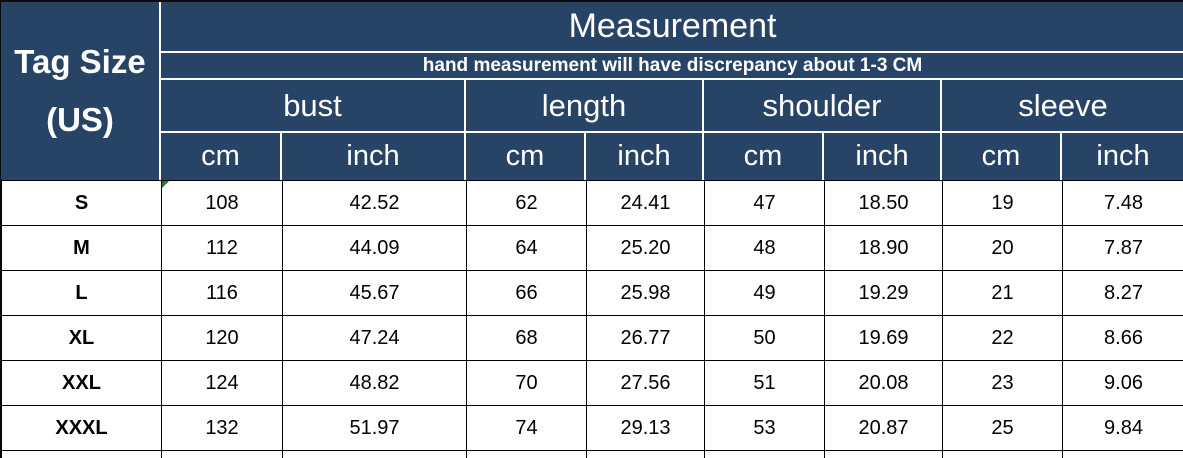  Describe the element at coordinates (645, 156) in the screenshot. I see `unit-header-length-inch: inch` at that location.